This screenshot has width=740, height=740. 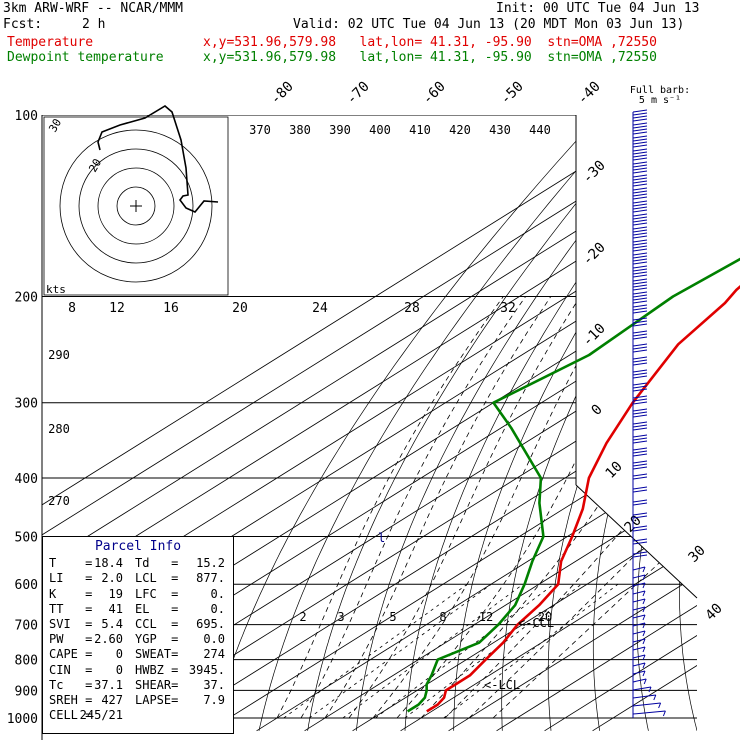 What do you see at coordinates (85, 57) in the screenshot?
I see `legend-dewpoint-name: Dewpoint temperature` at bounding box center [85, 57].